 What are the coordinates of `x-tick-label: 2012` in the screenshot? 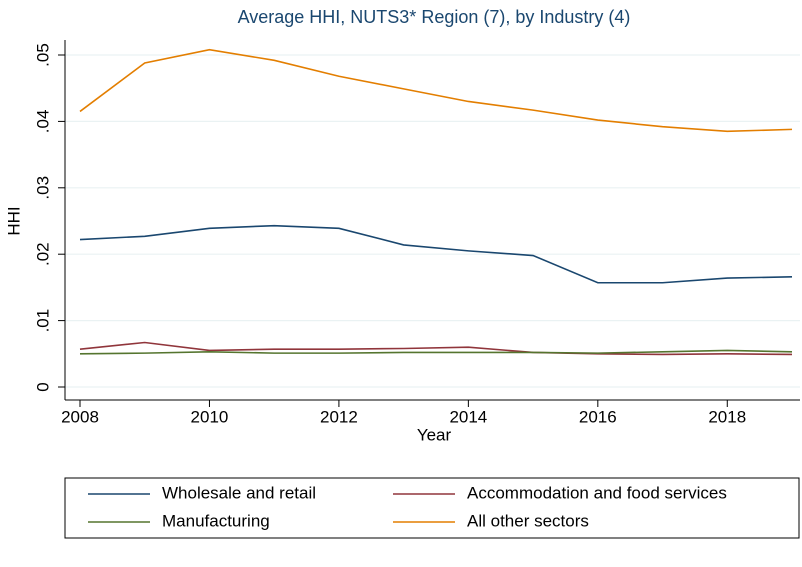 It's located at (339, 416).